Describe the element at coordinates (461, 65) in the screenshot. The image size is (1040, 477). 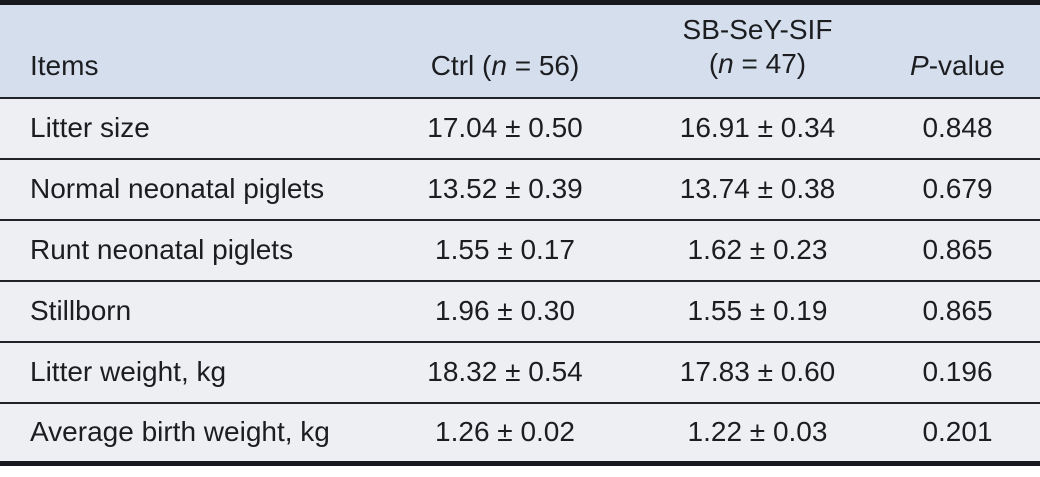
I see `ctrl-label-pre: Ctrl (` at that location.